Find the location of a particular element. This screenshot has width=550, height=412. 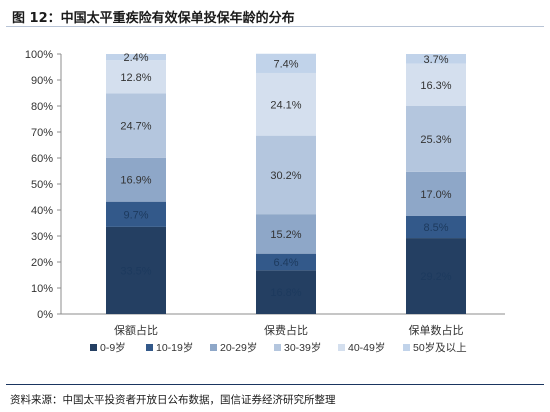

data-label: 16.3% is located at coordinates (435, 86).